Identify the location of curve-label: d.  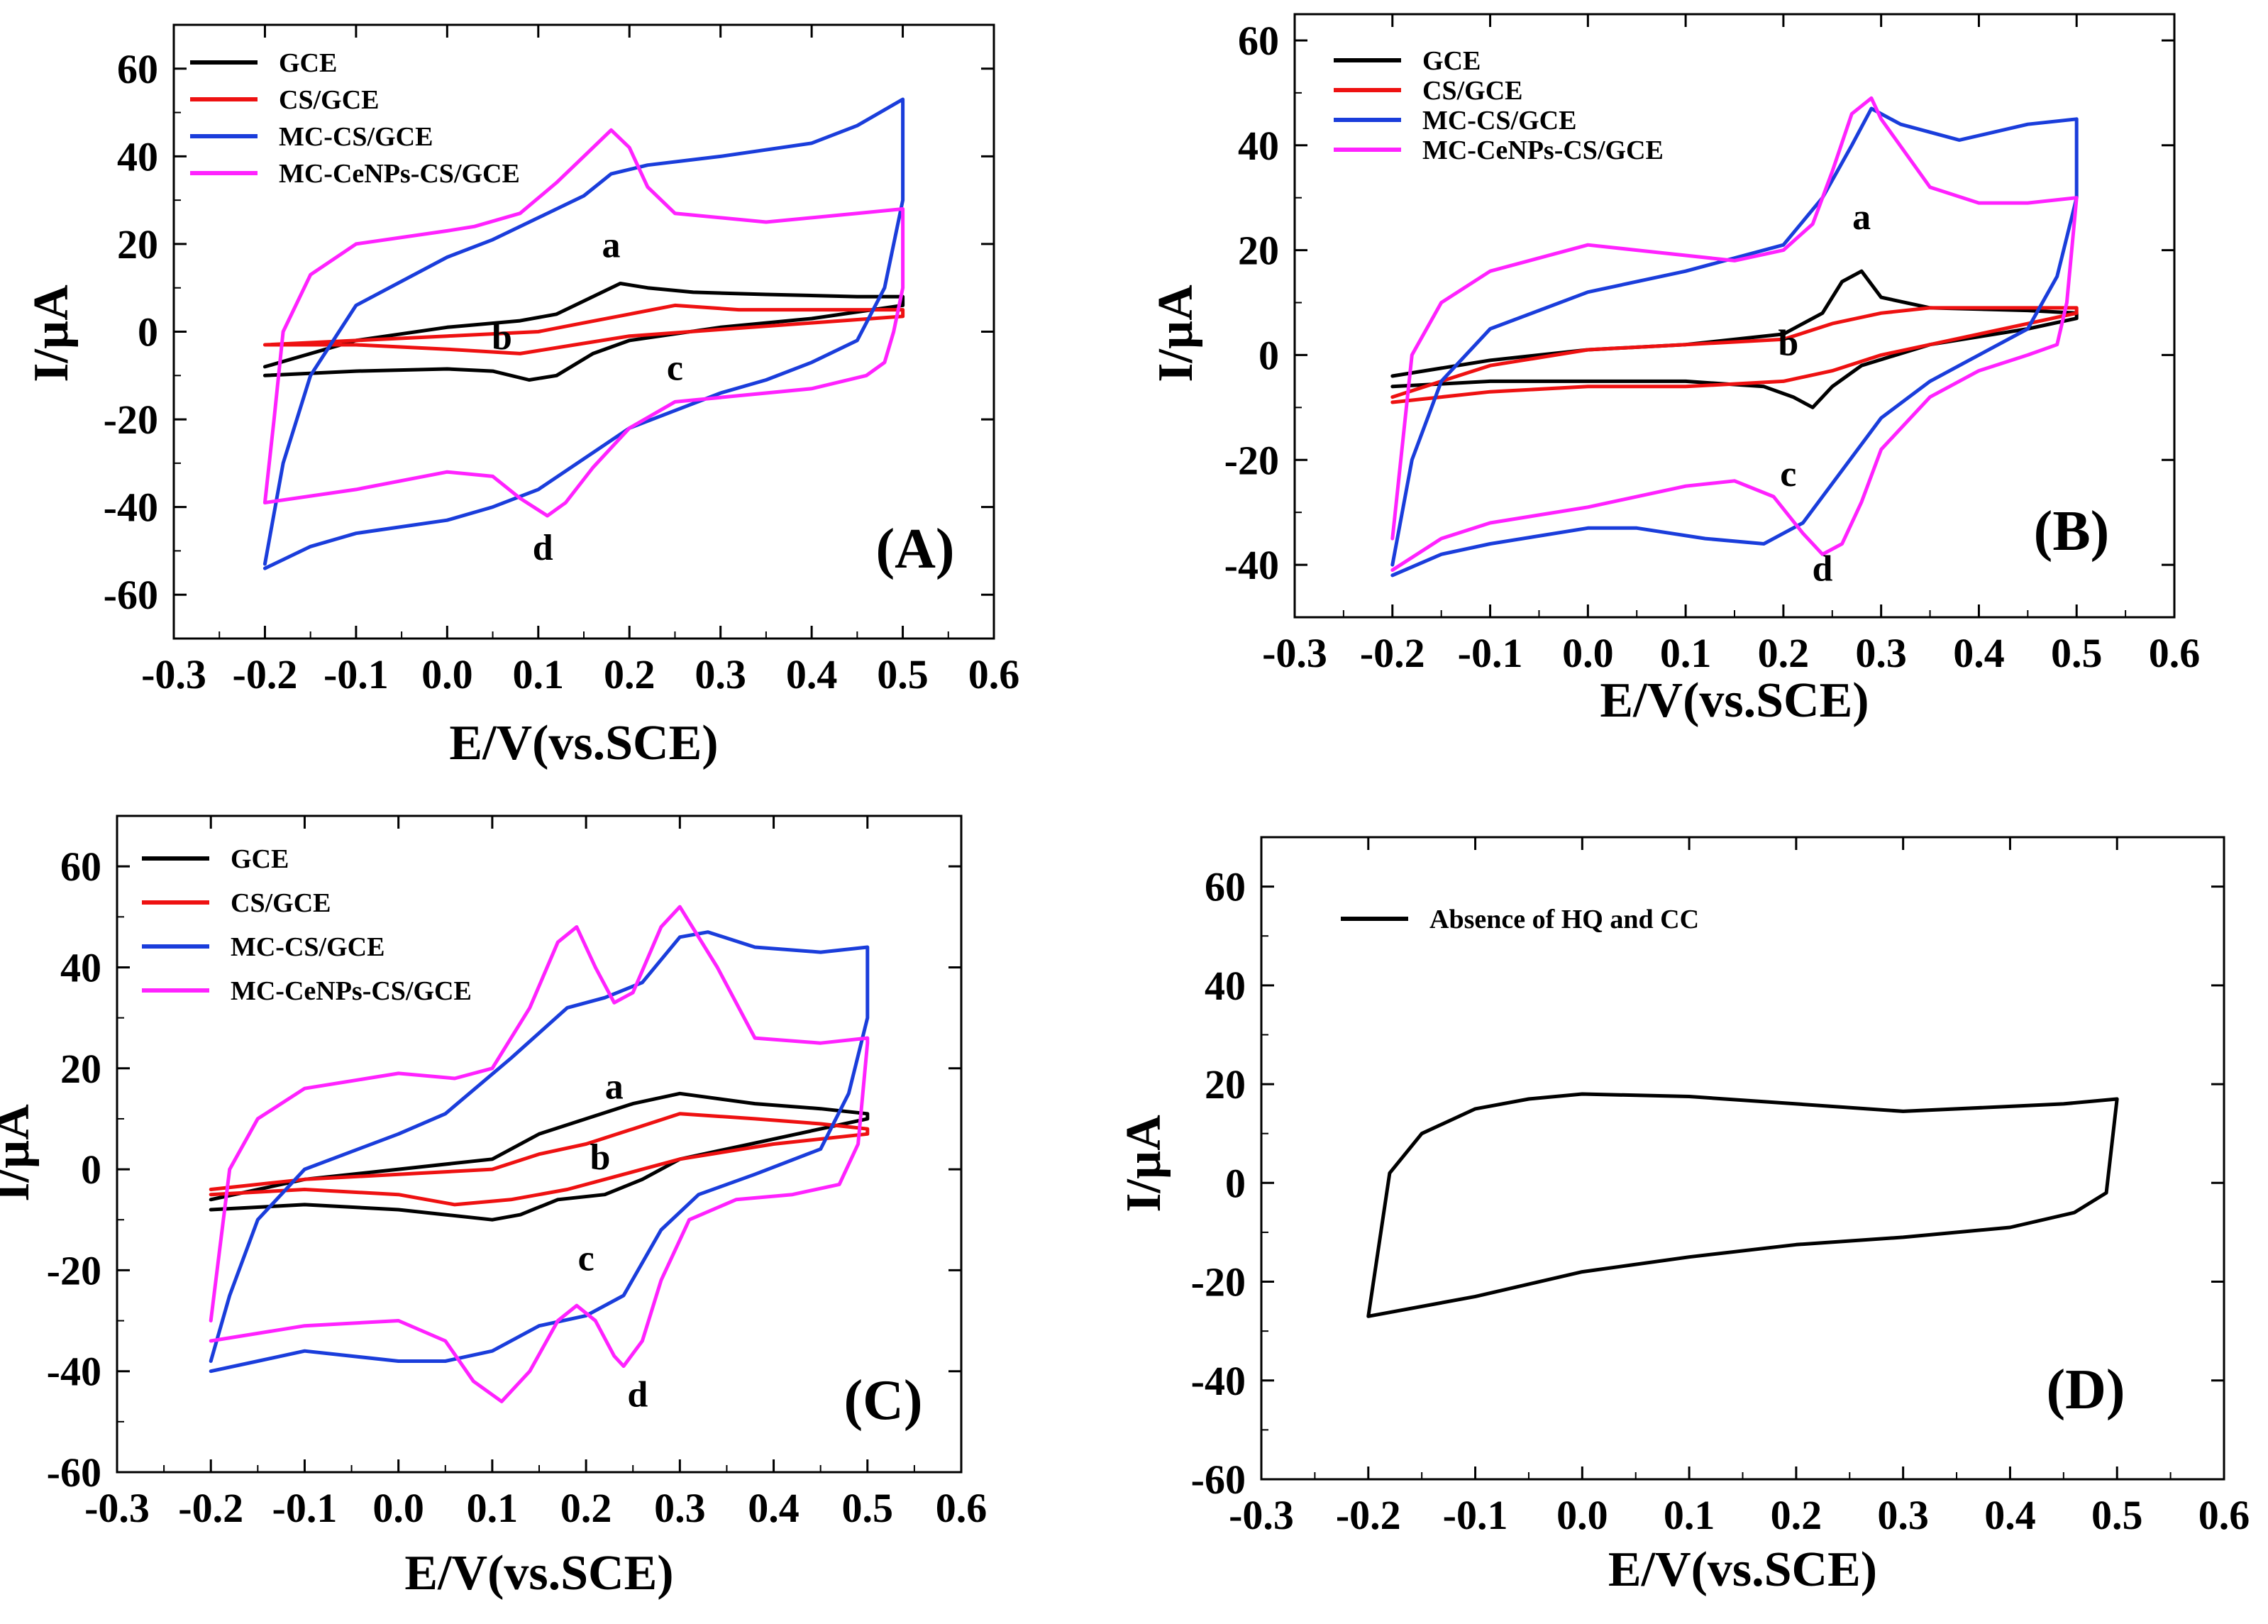
(543, 548).